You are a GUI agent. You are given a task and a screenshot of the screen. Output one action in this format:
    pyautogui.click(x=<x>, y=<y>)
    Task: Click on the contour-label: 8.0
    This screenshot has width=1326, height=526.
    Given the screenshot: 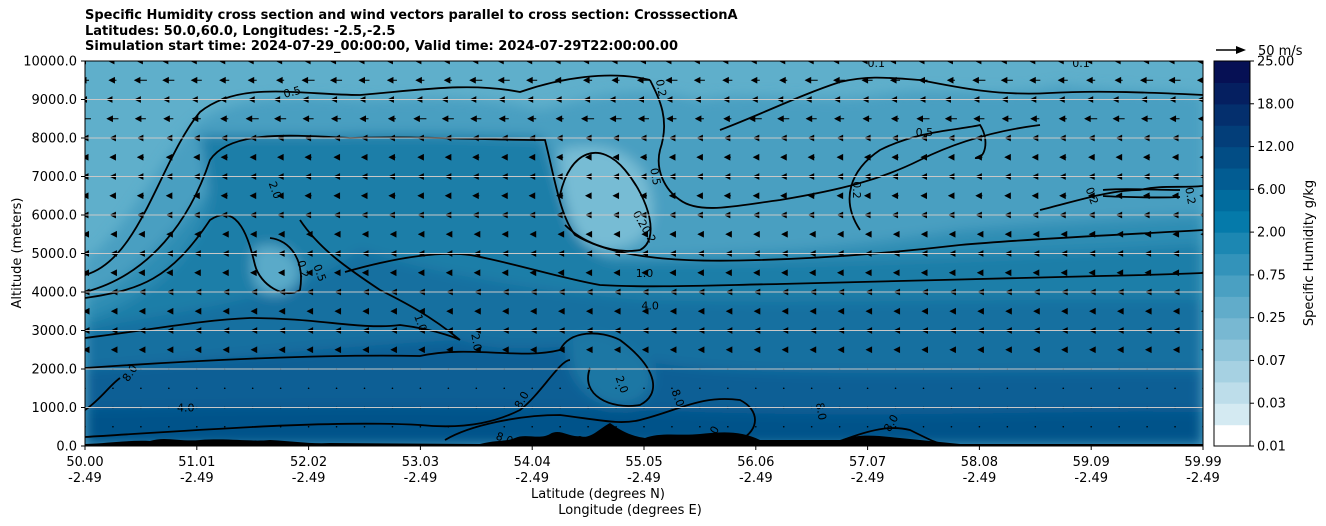 What is the action you would take?
    pyautogui.click(x=678, y=398)
    